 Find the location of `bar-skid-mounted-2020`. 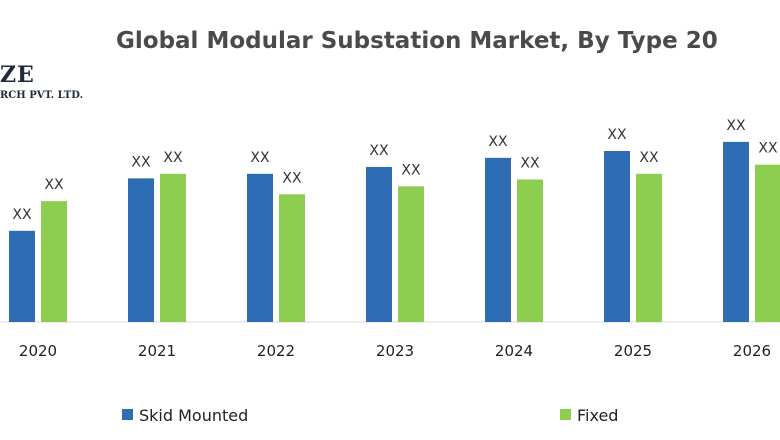

bar-skid-mounted-2020 is located at coordinates (22, 276).